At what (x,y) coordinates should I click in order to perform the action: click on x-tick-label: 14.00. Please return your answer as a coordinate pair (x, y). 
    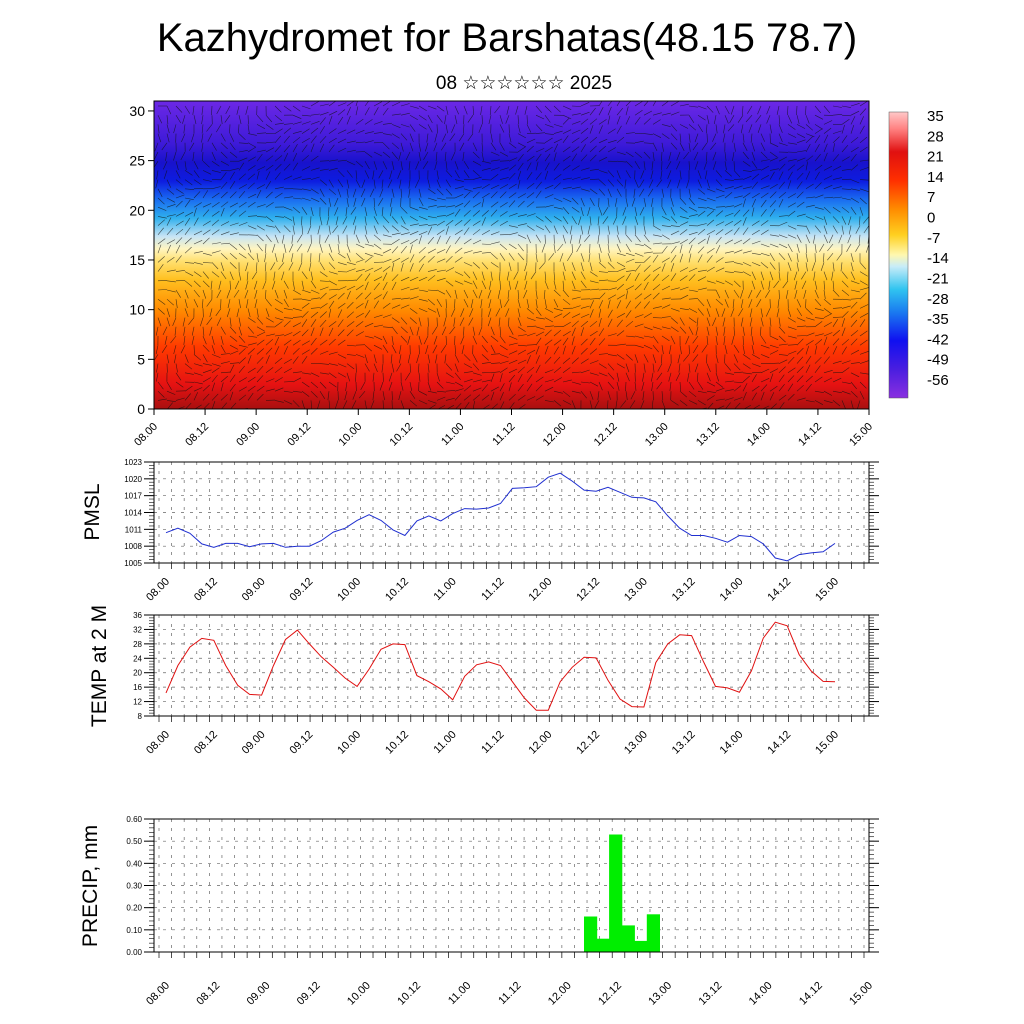
    Looking at the image, I should click on (732, 590).